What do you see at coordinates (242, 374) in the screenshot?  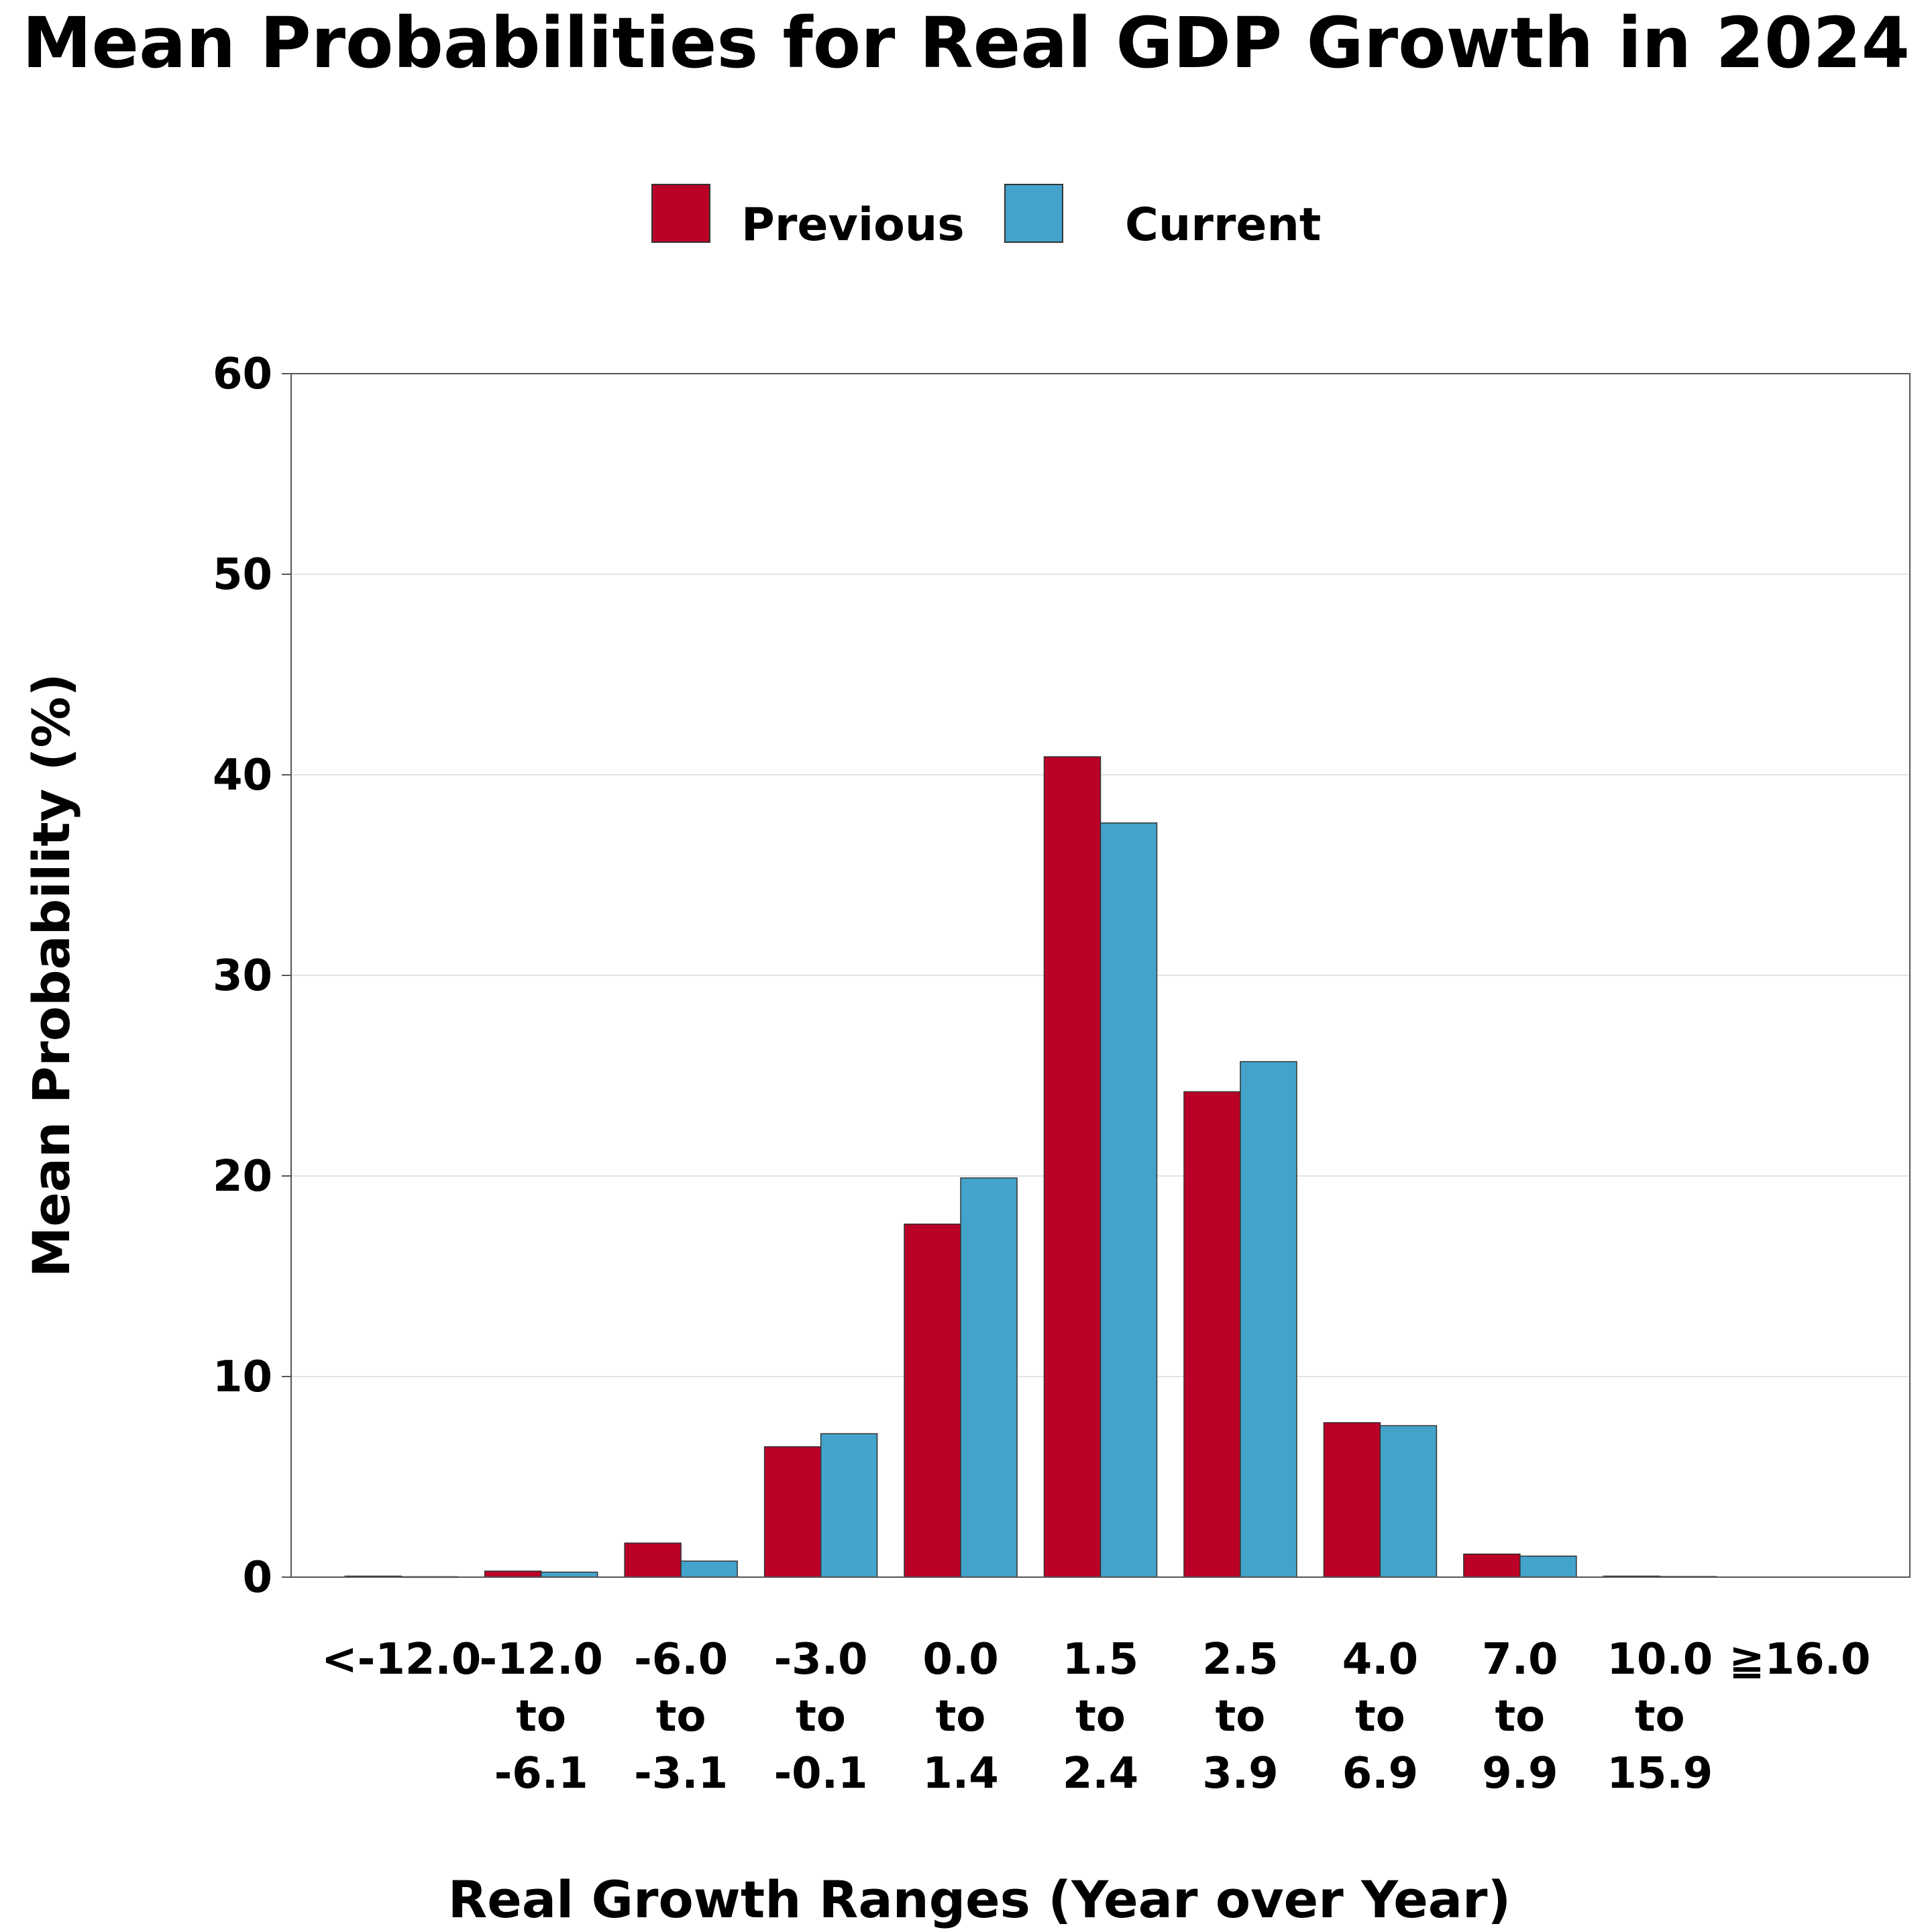 I see `y-tick-label: 60` at bounding box center [242, 374].